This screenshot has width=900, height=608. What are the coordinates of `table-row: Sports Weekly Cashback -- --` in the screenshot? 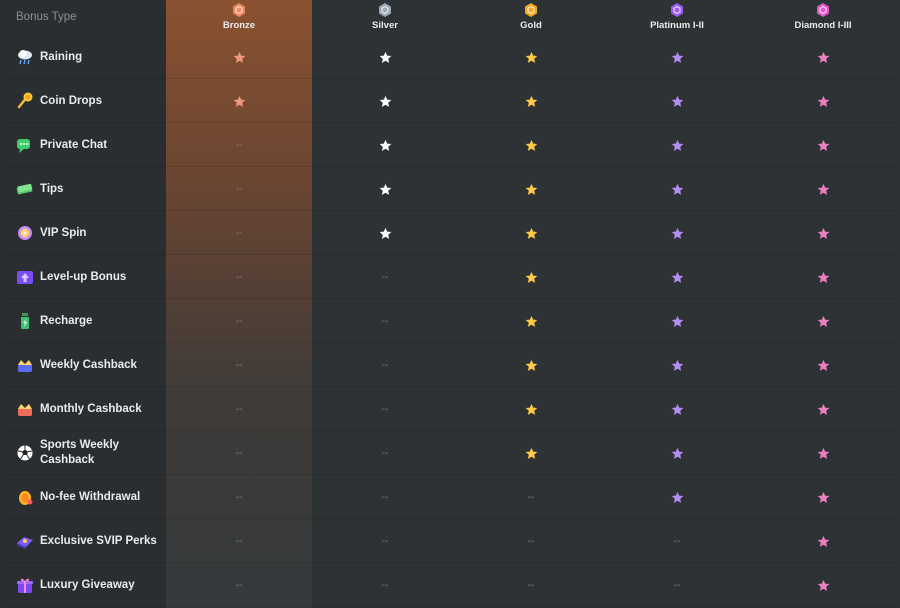 It's located at (450, 453).